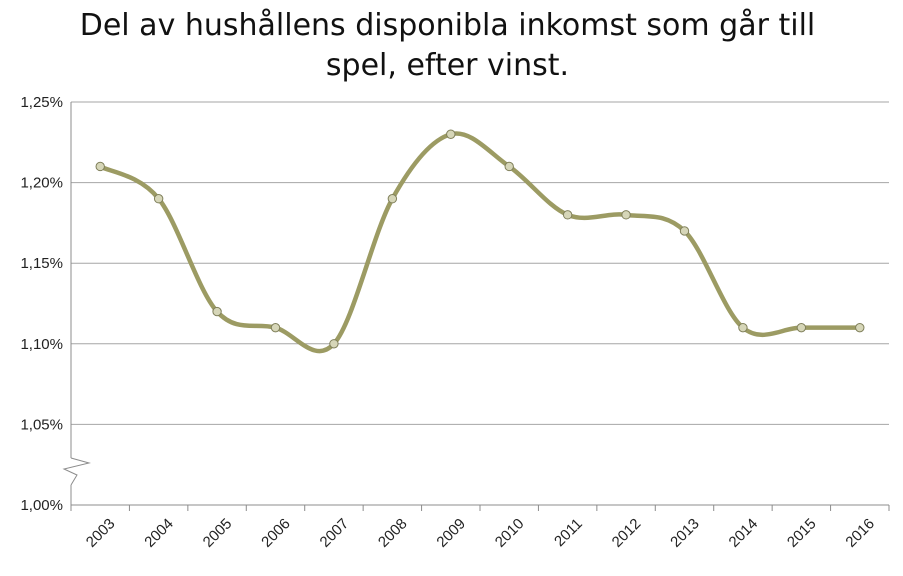 Image resolution: width=903 pixels, height=576 pixels. I want to click on x-tick-label: 2006, so click(276, 533).